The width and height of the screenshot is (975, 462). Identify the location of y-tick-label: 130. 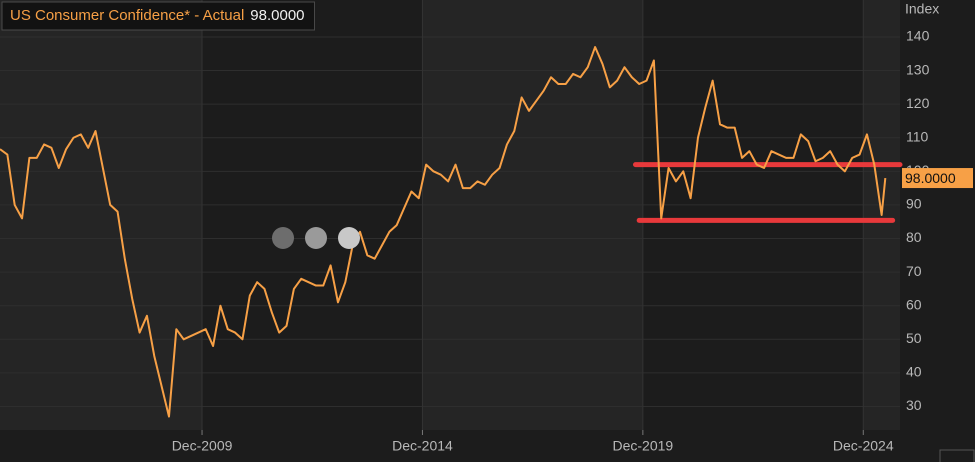
(918, 69).